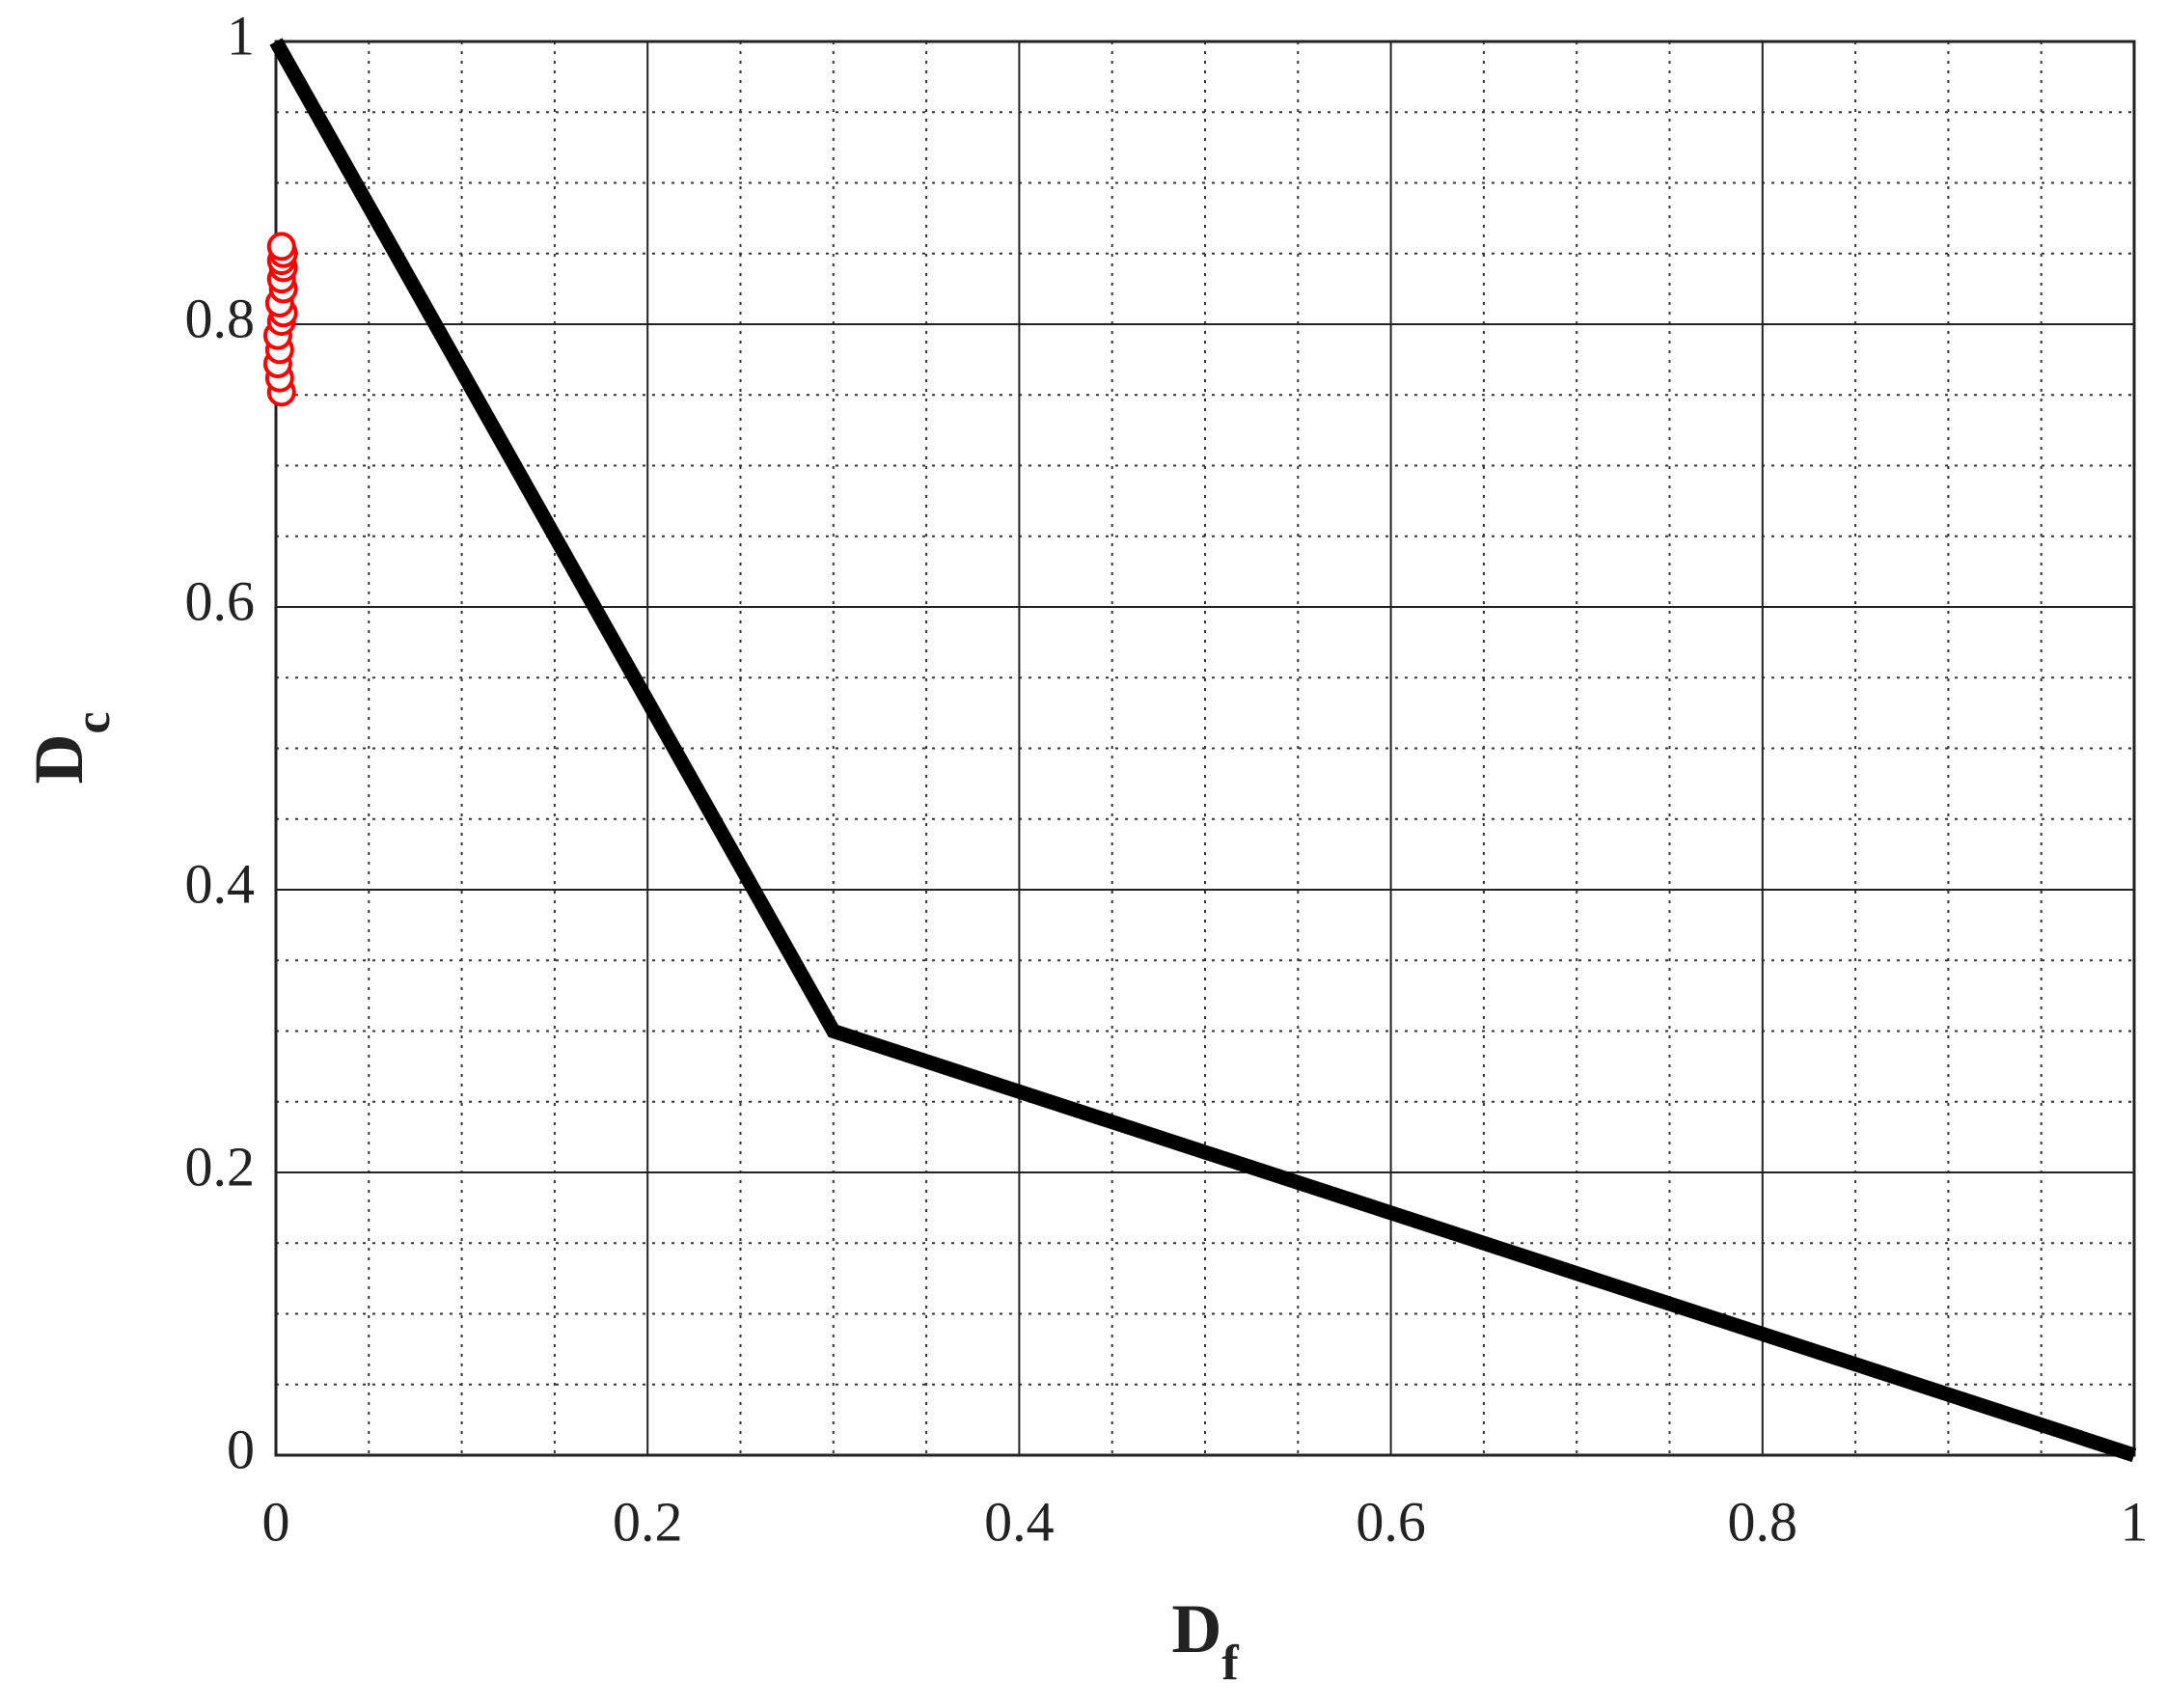 Image resolution: width=2166 pixels, height=1708 pixels. Describe the element at coordinates (220, 600) in the screenshot. I see `y-tick-label: 0.6` at that location.